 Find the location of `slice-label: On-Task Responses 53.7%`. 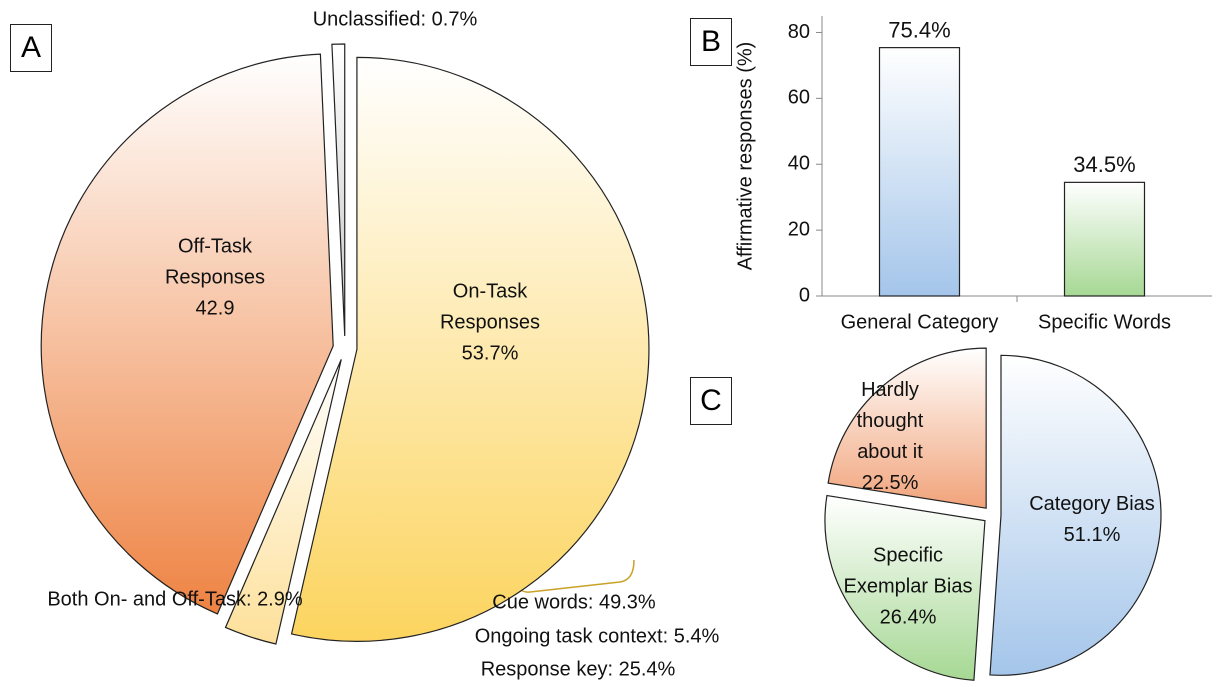

slice-label: On-Task Responses 53.7% is located at coordinates (490, 323).